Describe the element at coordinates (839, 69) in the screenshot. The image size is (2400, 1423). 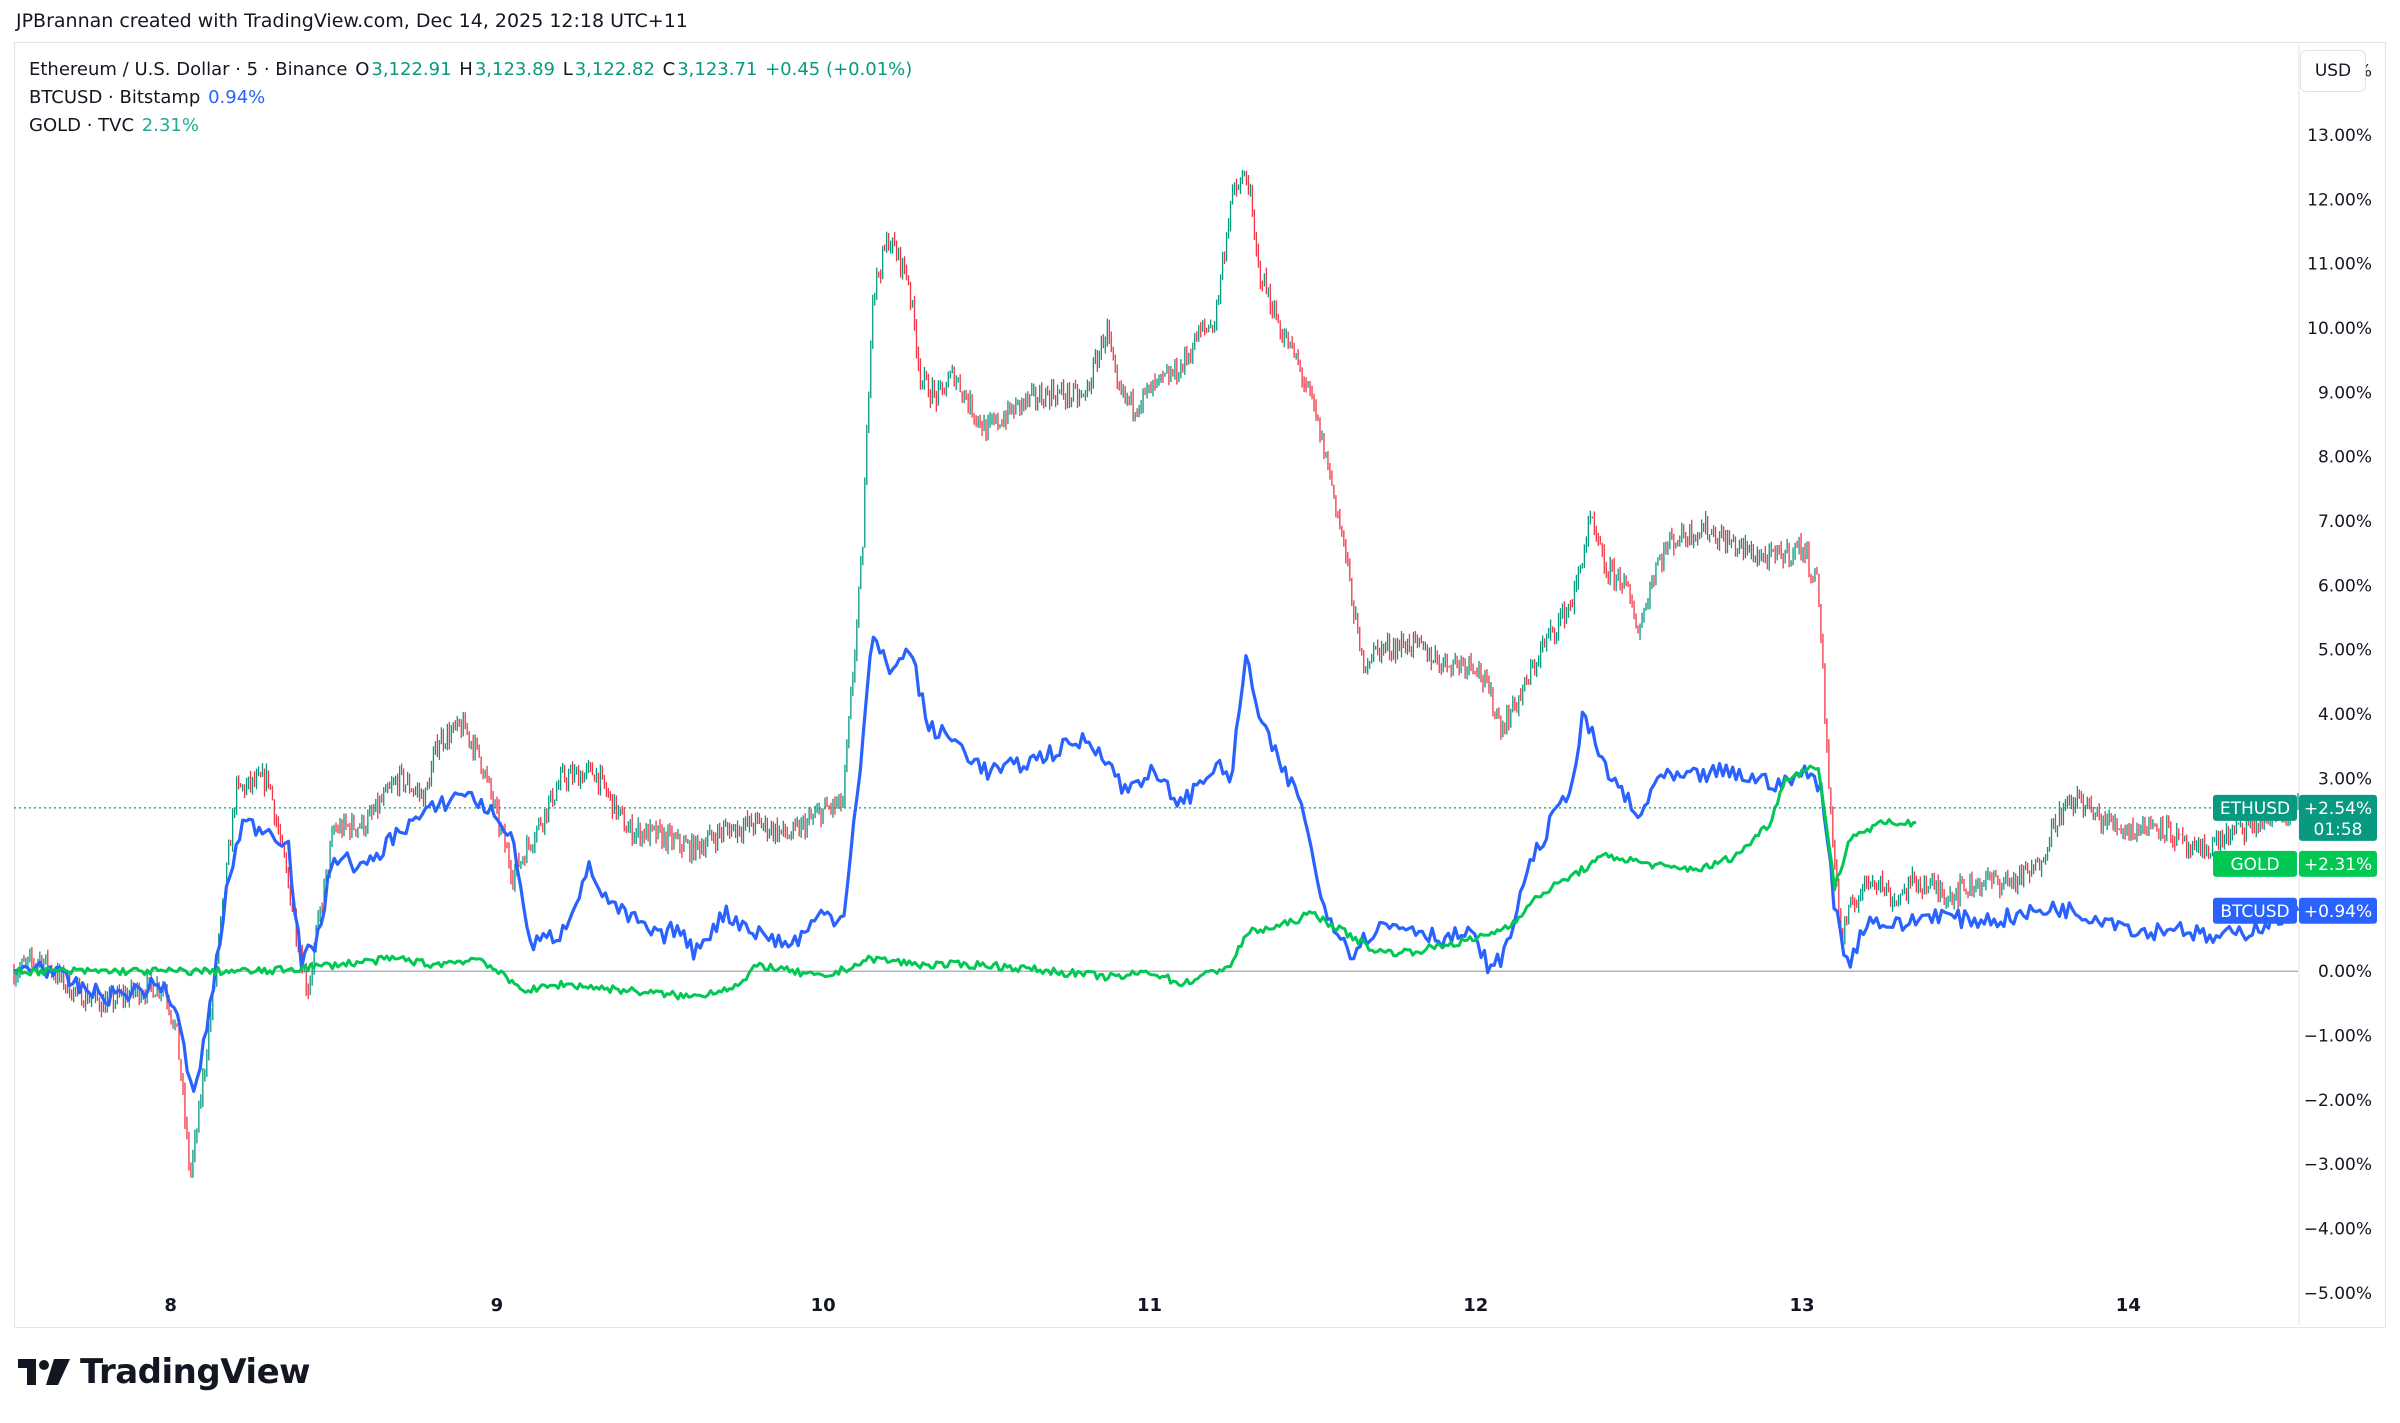
I see `legend-change: +0.45 (+0.01%)` at that location.